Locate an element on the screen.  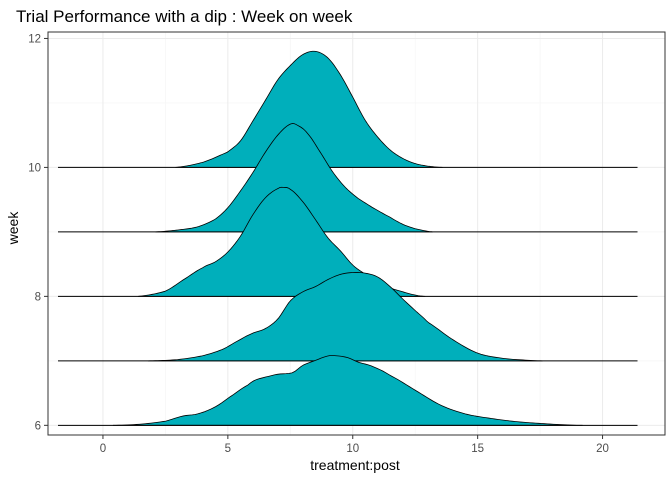
x-axis-label: treatment:post is located at coordinates (355, 465).